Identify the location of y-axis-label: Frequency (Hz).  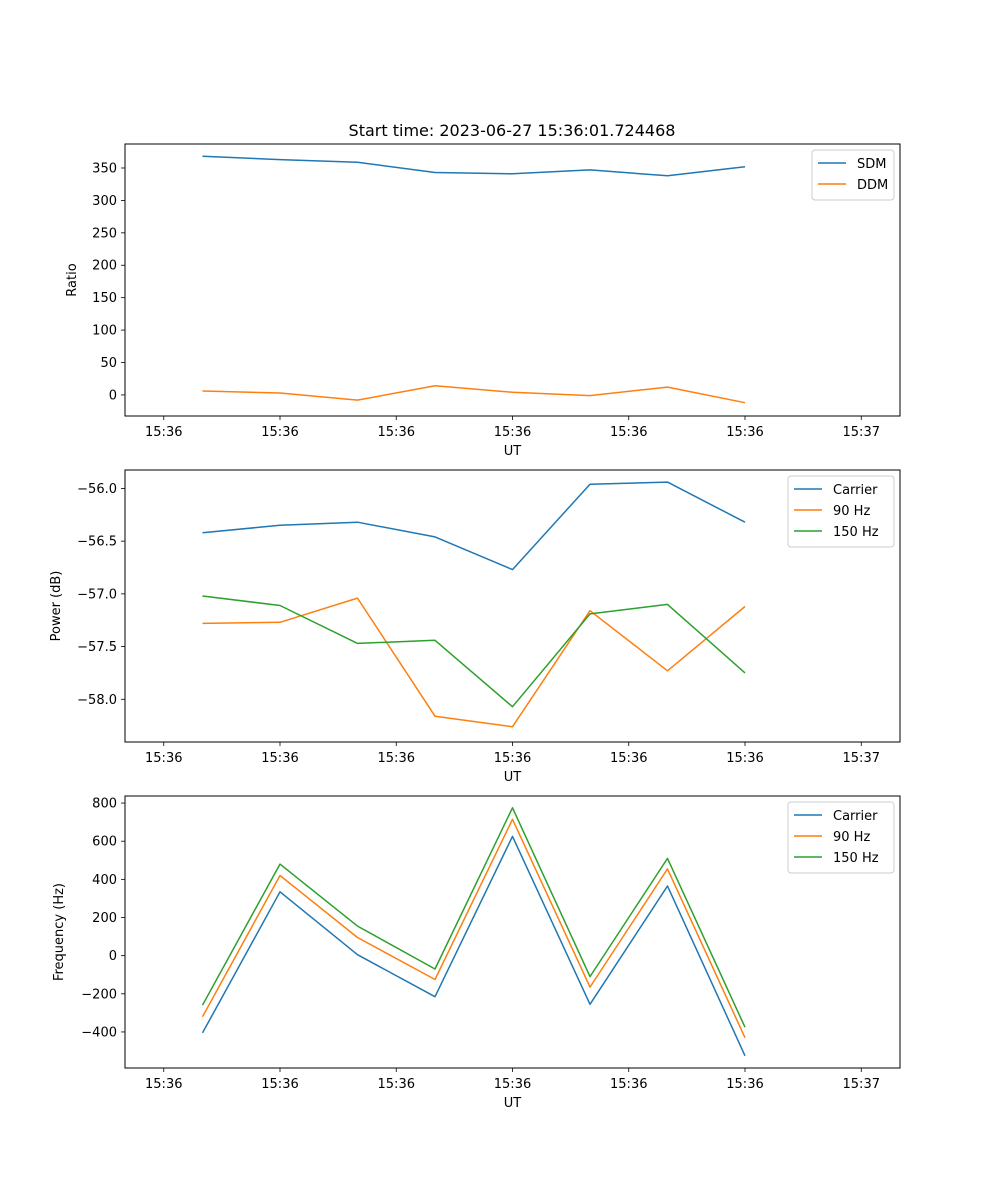
(59, 932).